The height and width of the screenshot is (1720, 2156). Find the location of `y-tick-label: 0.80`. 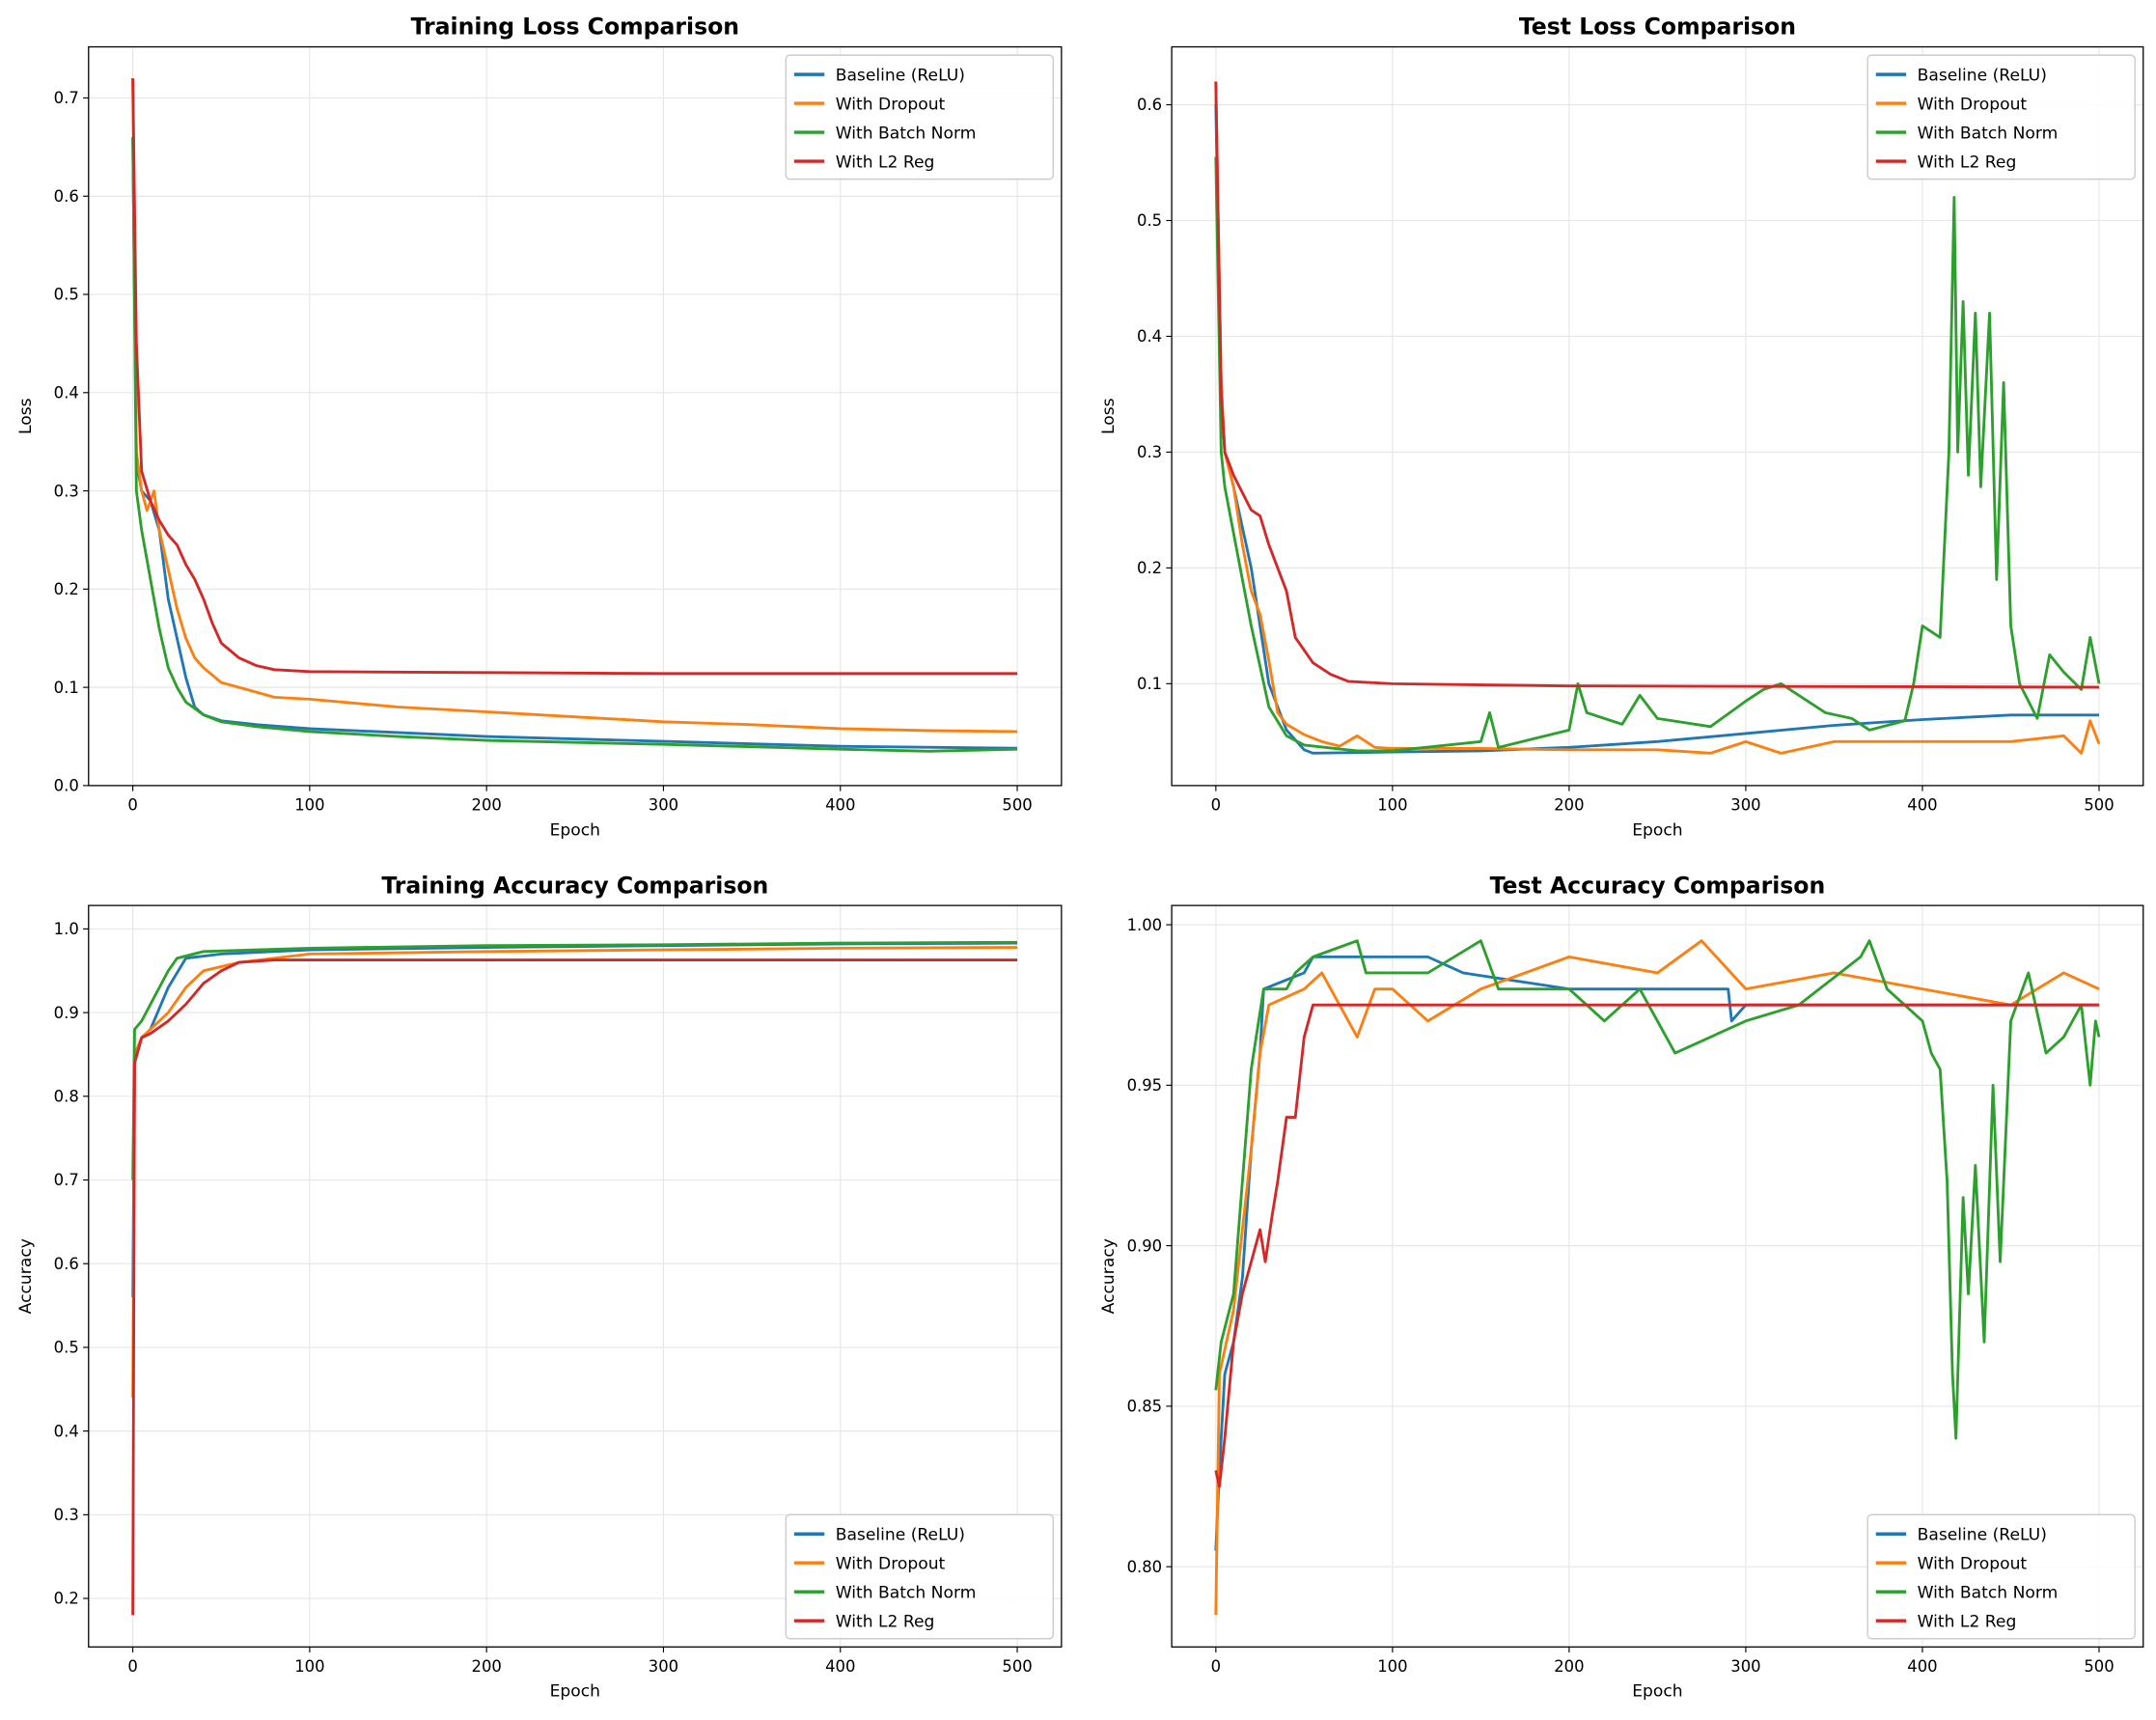

y-tick-label: 0.80 is located at coordinates (1145, 1567).